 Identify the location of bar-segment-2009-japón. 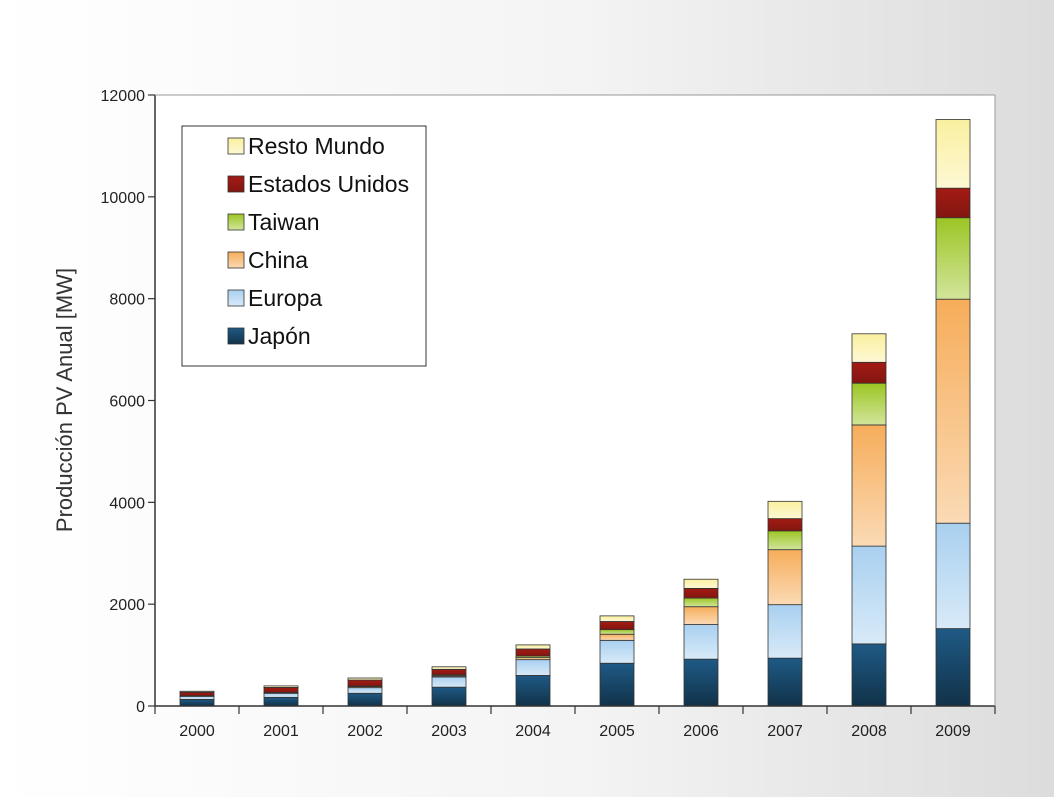
(953, 667).